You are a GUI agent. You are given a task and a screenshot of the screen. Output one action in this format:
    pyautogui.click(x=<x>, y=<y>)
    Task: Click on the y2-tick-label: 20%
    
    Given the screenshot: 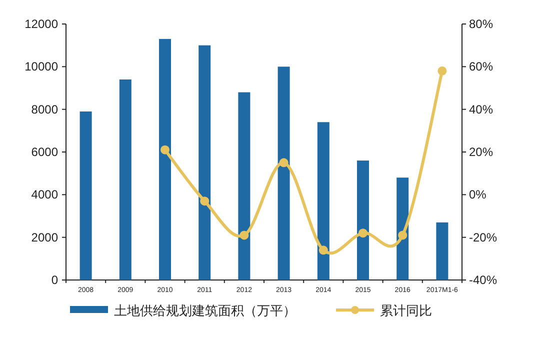 What is the action you would take?
    pyautogui.click(x=481, y=152)
    